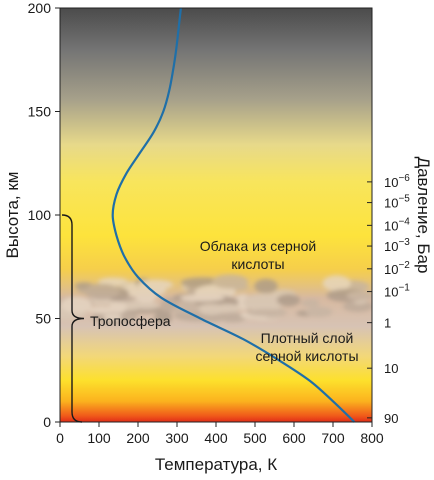  What do you see at coordinates (397, 181) in the screenshot?
I see `pressure-tick-label: 10−6` at bounding box center [397, 181].